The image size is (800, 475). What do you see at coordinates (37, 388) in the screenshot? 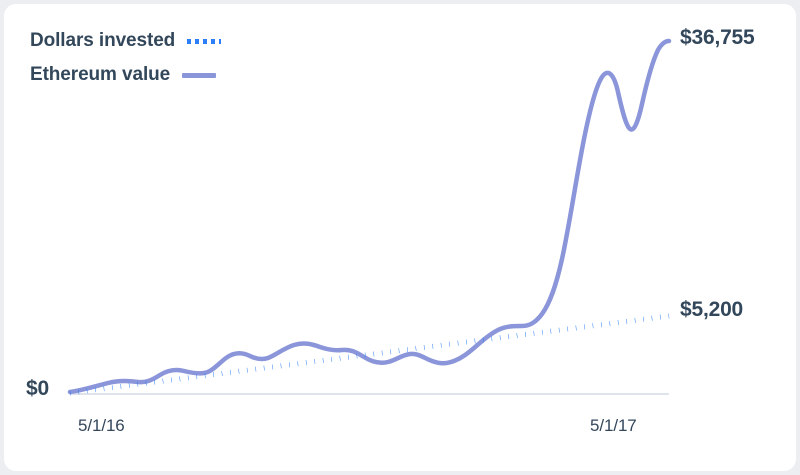
I see `y-axis-zero-label: $0` at bounding box center [37, 388].